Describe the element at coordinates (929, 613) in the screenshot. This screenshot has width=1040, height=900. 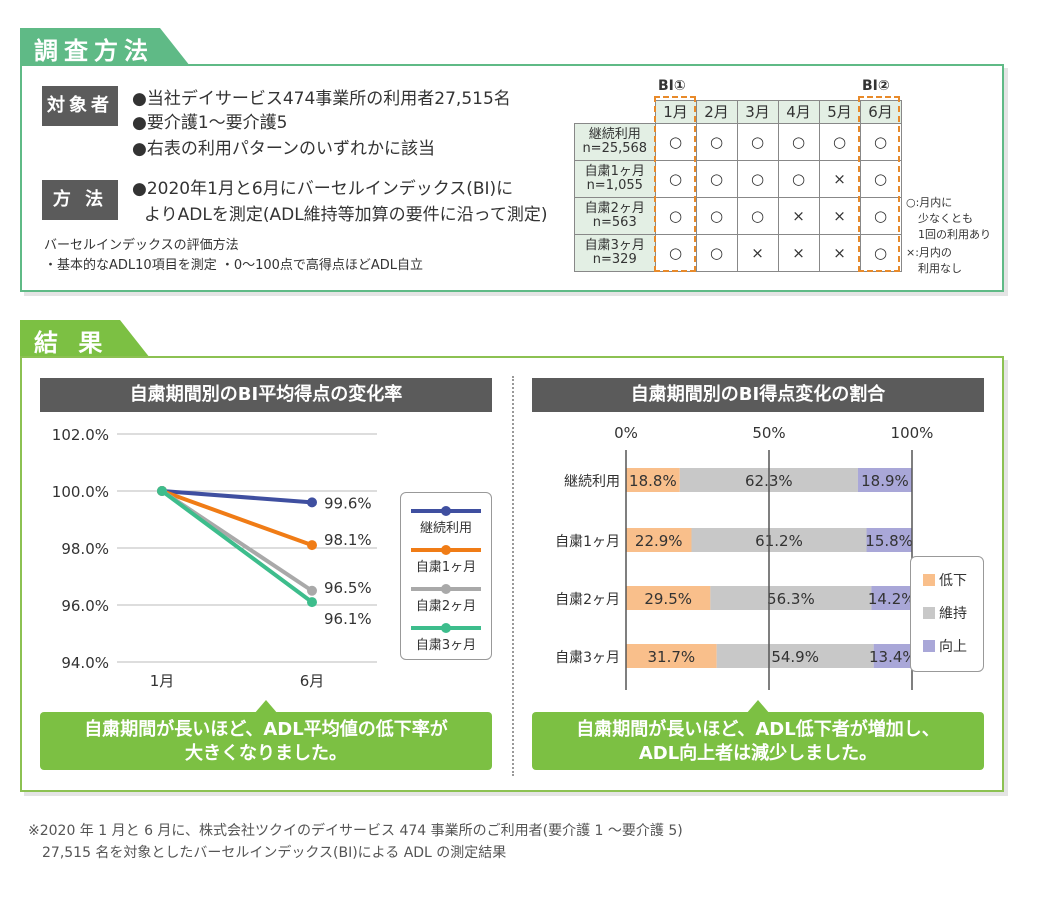
I see `legend-swatch-maintain` at that location.